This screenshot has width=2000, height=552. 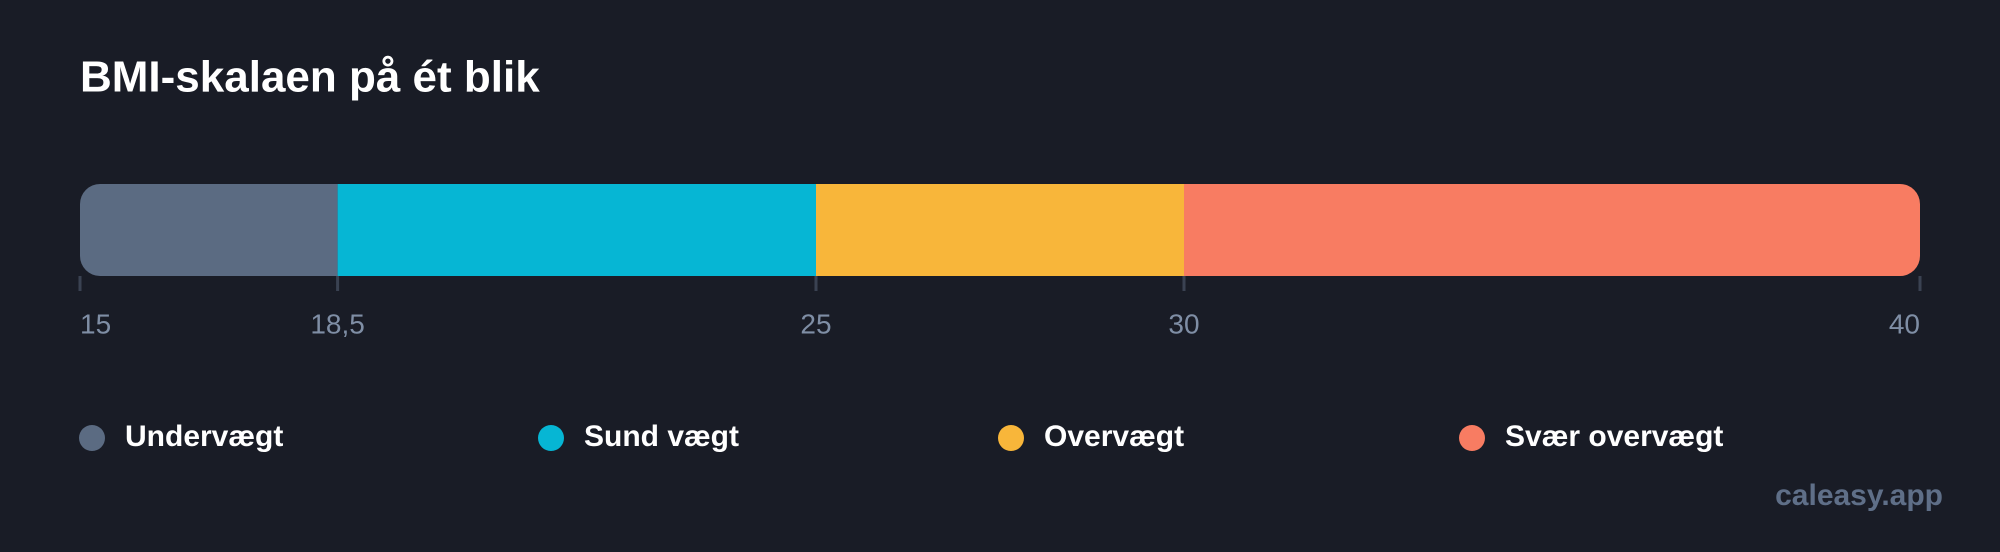 I want to click on watermark: caleasy.app, so click(x=1859, y=495).